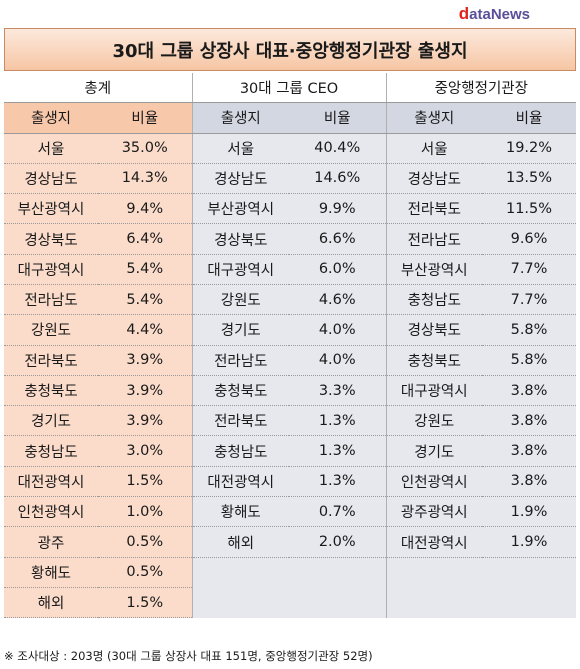  What do you see at coordinates (290, 542) in the screenshot?
I see `table-row: 광주 0.5% 해외 2.0% 대전광역시 1.9%` at bounding box center [290, 542].